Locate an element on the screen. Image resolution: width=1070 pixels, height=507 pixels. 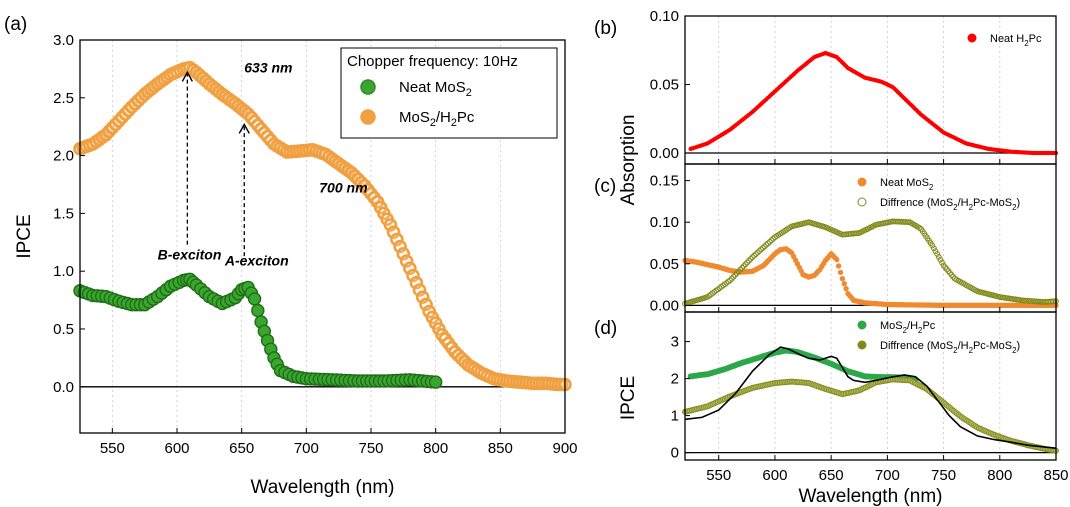
y-tick-label: 1 is located at coordinates (675, 416).